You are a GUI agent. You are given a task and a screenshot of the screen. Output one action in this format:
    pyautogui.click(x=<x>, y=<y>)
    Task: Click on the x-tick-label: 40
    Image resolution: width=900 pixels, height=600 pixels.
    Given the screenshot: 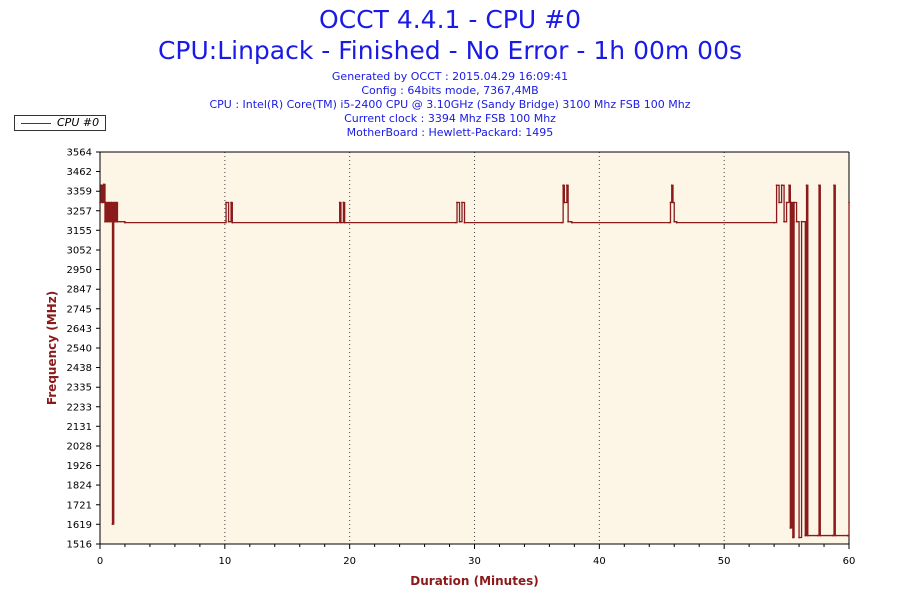 What is the action you would take?
    pyautogui.click(x=599, y=561)
    